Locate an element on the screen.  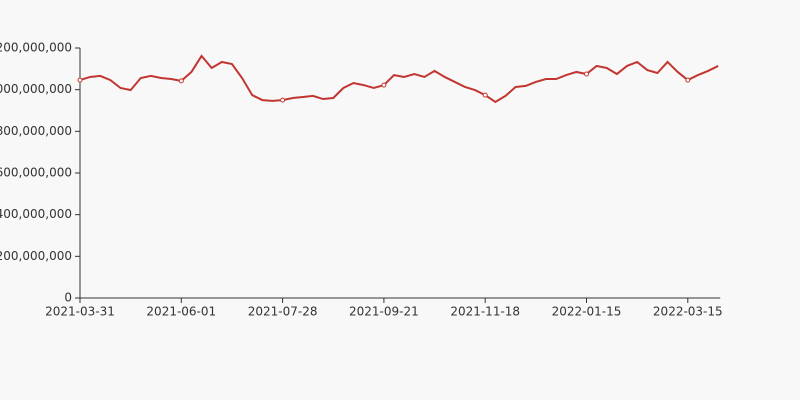
y-tick-label: 0 is located at coordinates (68, 298).